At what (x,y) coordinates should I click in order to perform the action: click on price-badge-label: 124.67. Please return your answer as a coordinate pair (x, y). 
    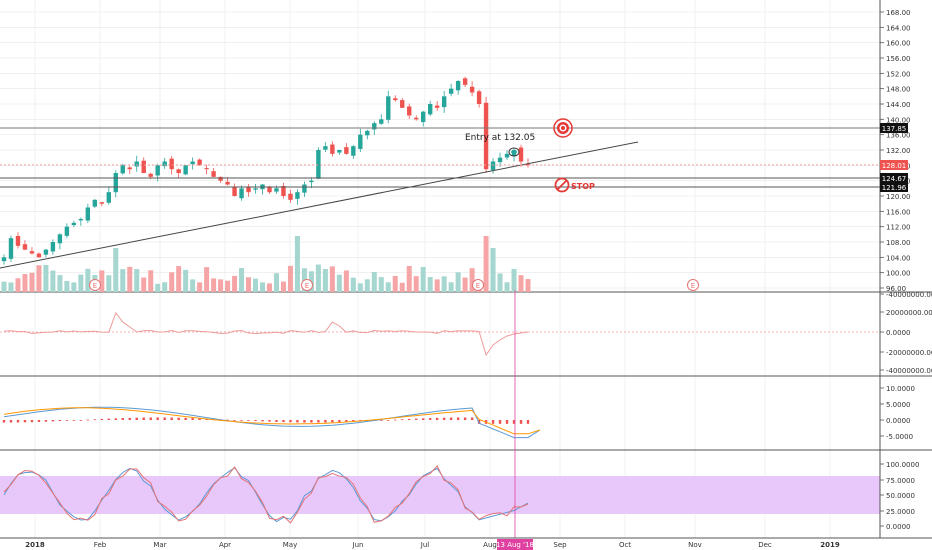
    Looking at the image, I should click on (894, 179).